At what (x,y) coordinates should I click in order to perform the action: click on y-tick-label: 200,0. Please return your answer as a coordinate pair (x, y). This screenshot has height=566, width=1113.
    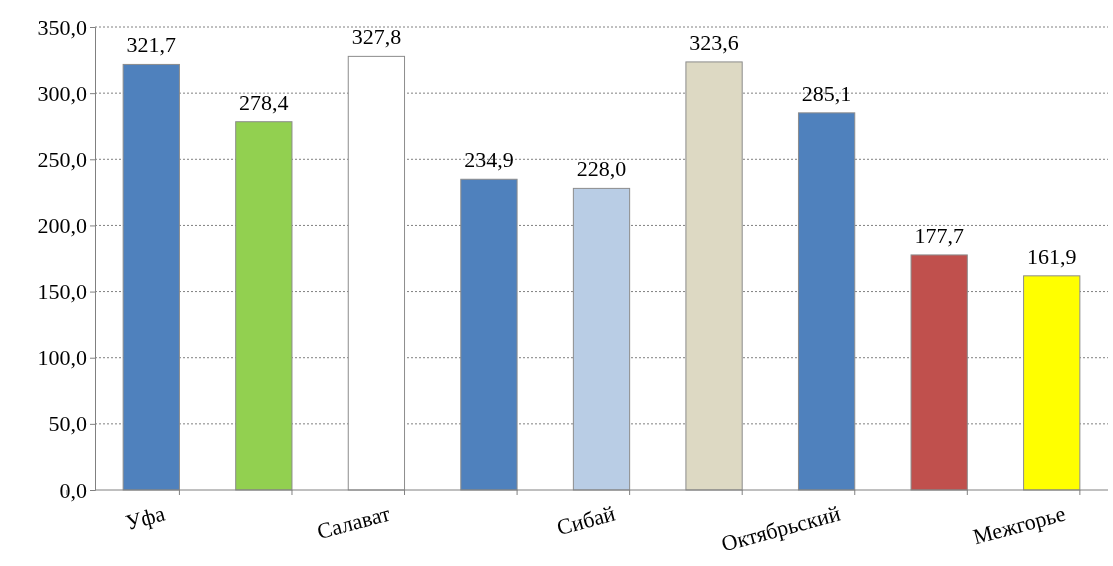
    Looking at the image, I should click on (62, 225).